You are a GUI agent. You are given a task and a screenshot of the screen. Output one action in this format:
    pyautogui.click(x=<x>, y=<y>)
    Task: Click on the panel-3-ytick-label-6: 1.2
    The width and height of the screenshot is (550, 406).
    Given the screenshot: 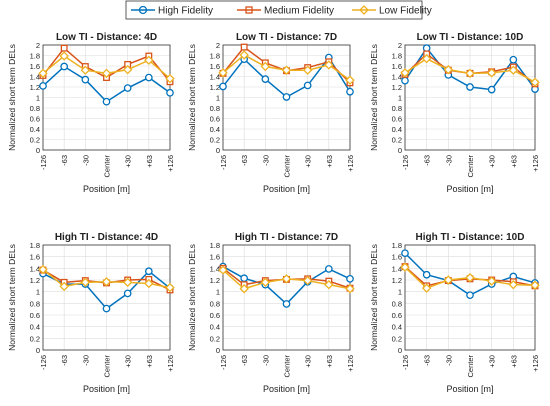 What is the action you would take?
    pyautogui.click(x=397, y=87)
    